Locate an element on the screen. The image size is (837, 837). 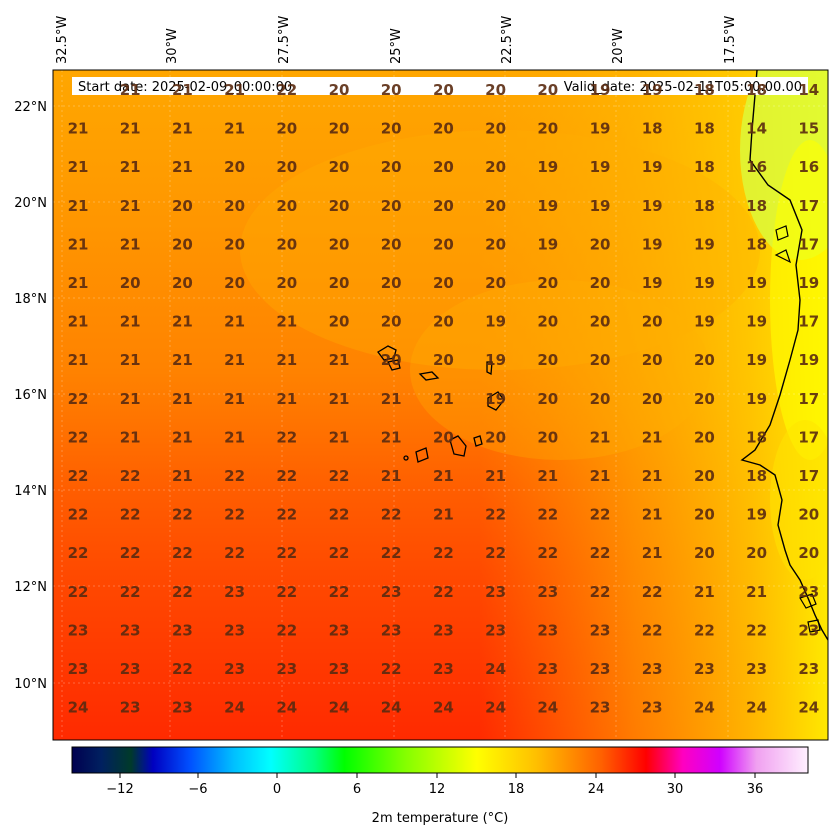
colorbar: −12 −6 0 6 12 18 24 30 36 2m temperature (°C) is located at coordinates (440, 786).